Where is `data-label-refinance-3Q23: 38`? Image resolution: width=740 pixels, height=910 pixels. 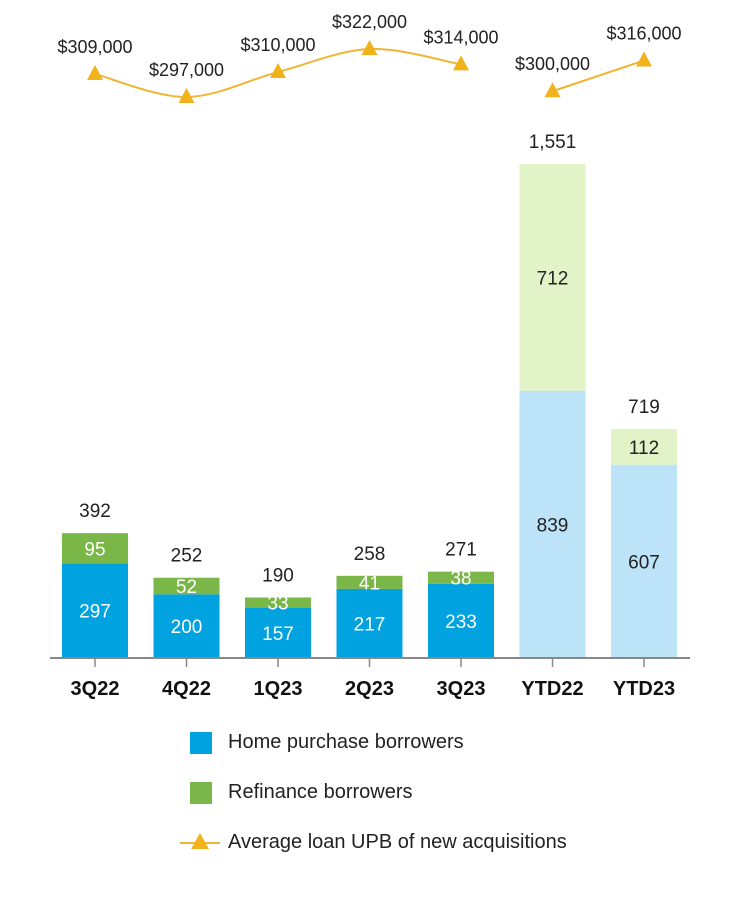
data-label-refinance-3Q23: 38 is located at coordinates (460, 579).